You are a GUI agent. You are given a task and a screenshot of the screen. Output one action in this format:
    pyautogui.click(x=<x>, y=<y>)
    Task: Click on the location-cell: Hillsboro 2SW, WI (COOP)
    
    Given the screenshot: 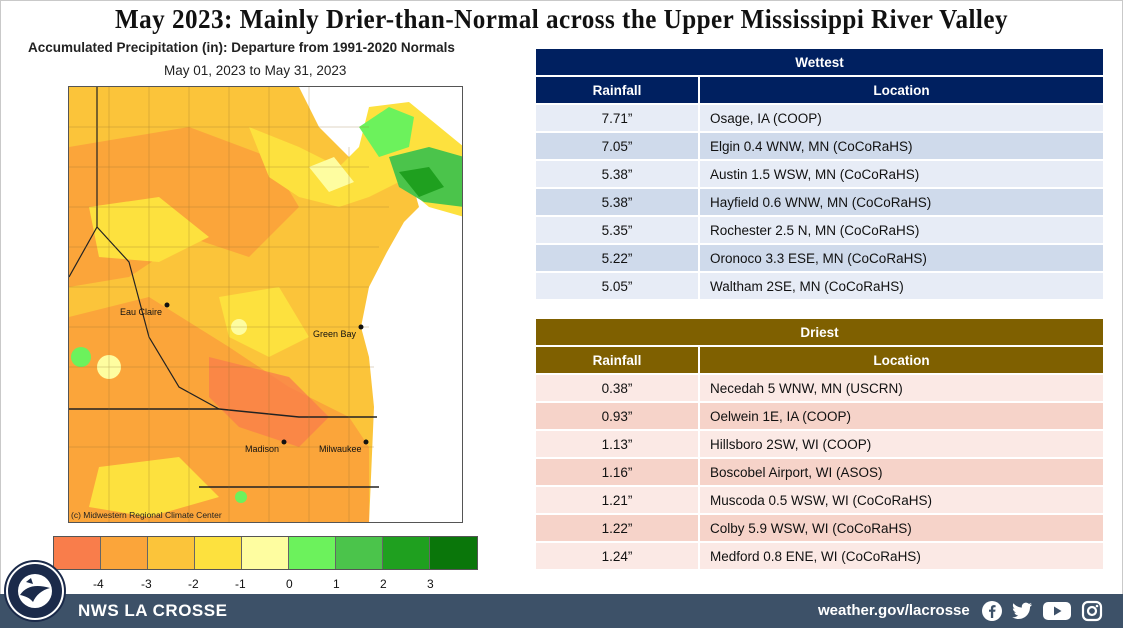 What is the action you would take?
    pyautogui.click(x=791, y=444)
    